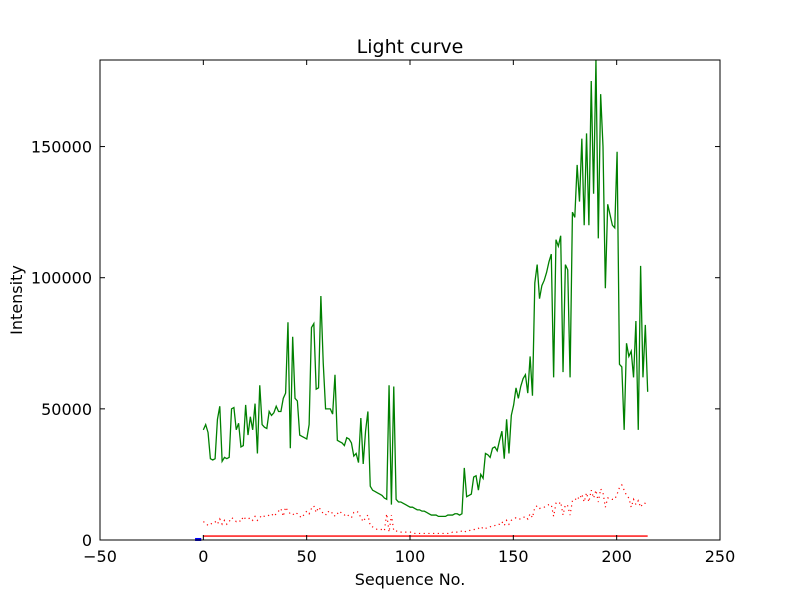  What do you see at coordinates (87, 540) in the screenshot?
I see `y-tick-label: 0` at bounding box center [87, 540].